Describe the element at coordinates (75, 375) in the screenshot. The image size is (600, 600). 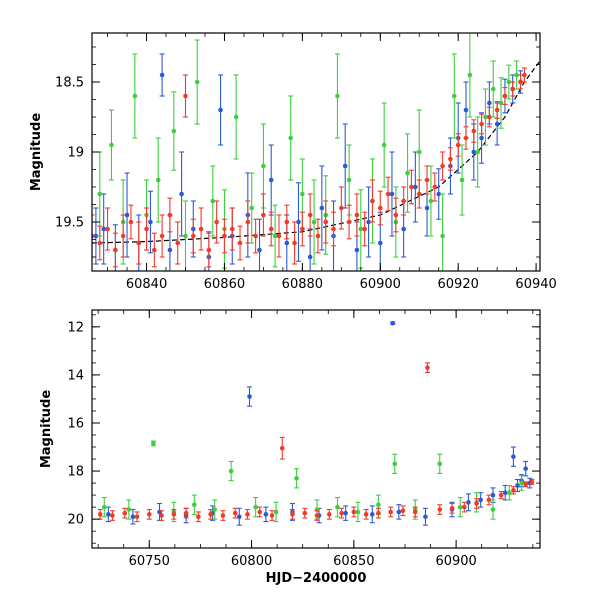
I see `bottom-y-tick-label: 14` at that location.